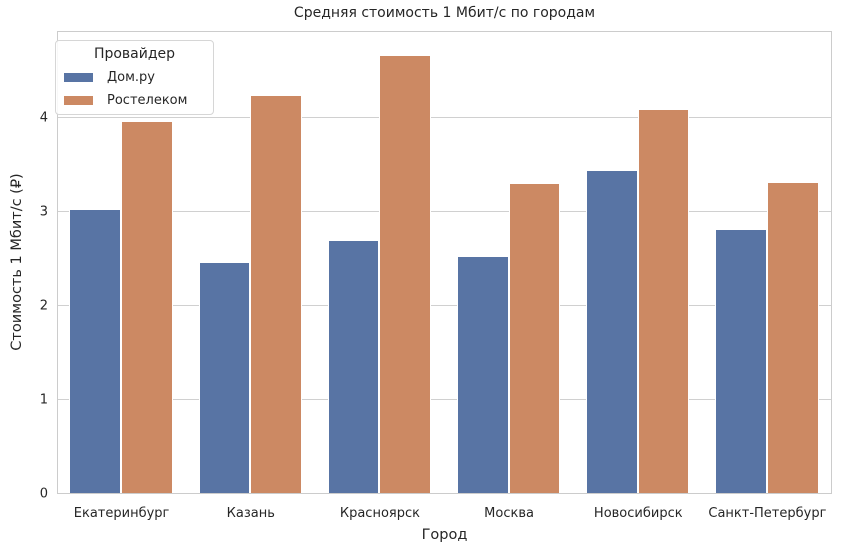 The image size is (846, 557). Describe the element at coordinates (509, 513) in the screenshot. I see `x-tick-label: Москва` at that location.